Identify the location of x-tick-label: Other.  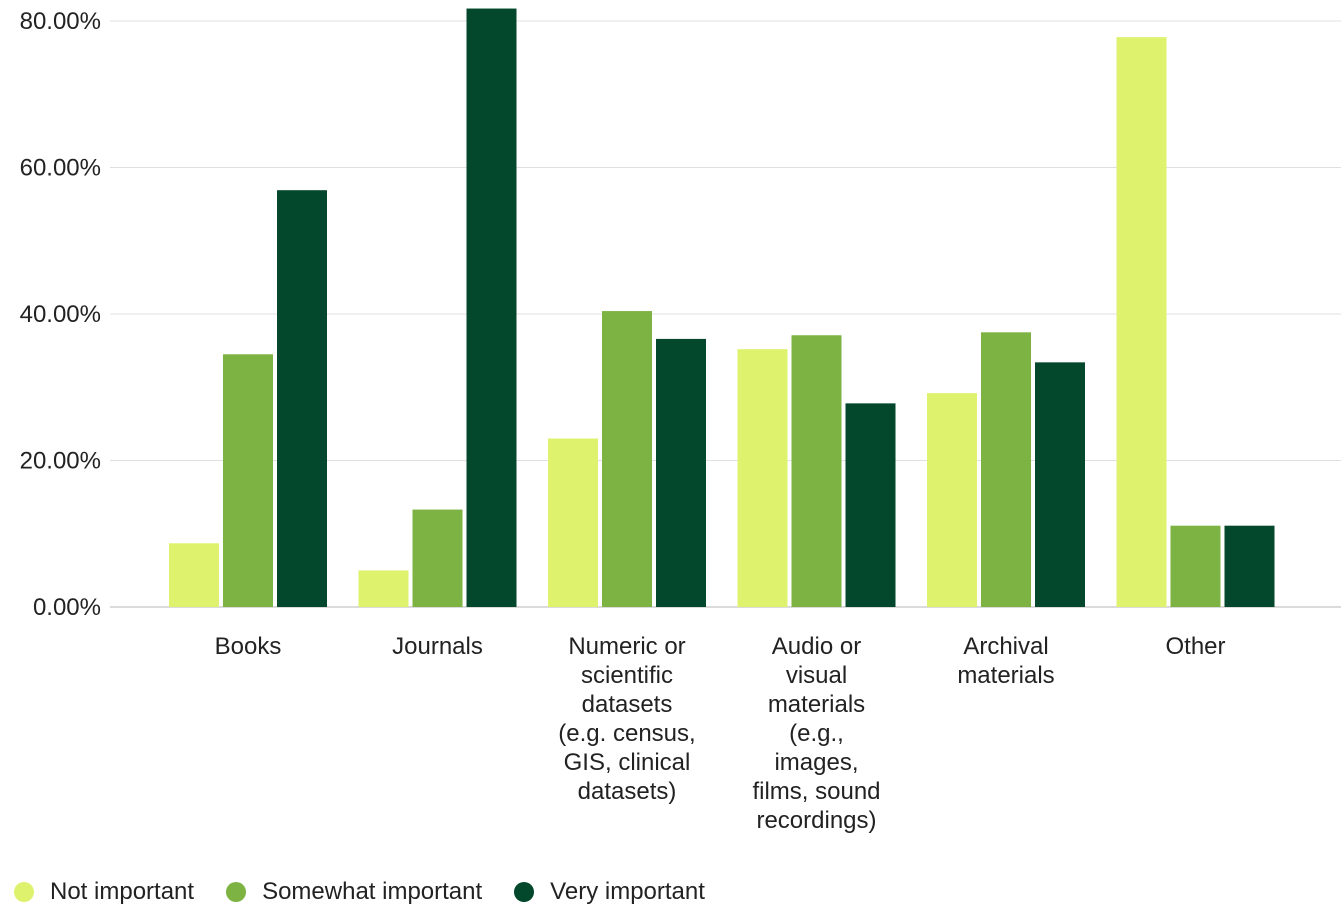
(1195, 646).